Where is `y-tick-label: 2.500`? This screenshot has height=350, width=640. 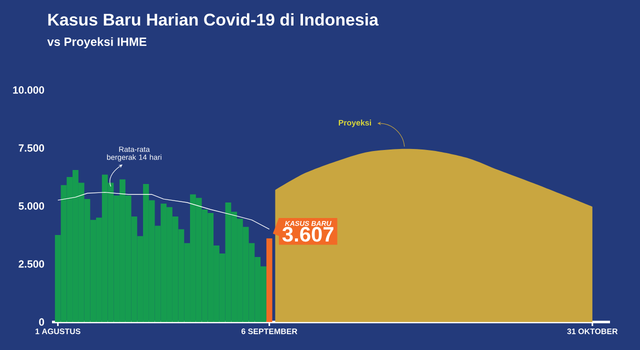
y-tick-label: 2.500 is located at coordinates (31, 264).